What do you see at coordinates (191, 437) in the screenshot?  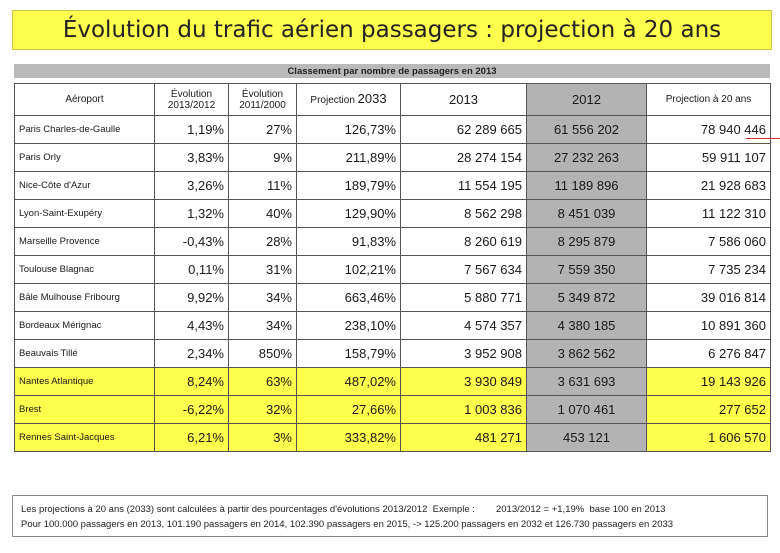 I see `cell-evolution-2013-2012: 6,21%` at bounding box center [191, 437].